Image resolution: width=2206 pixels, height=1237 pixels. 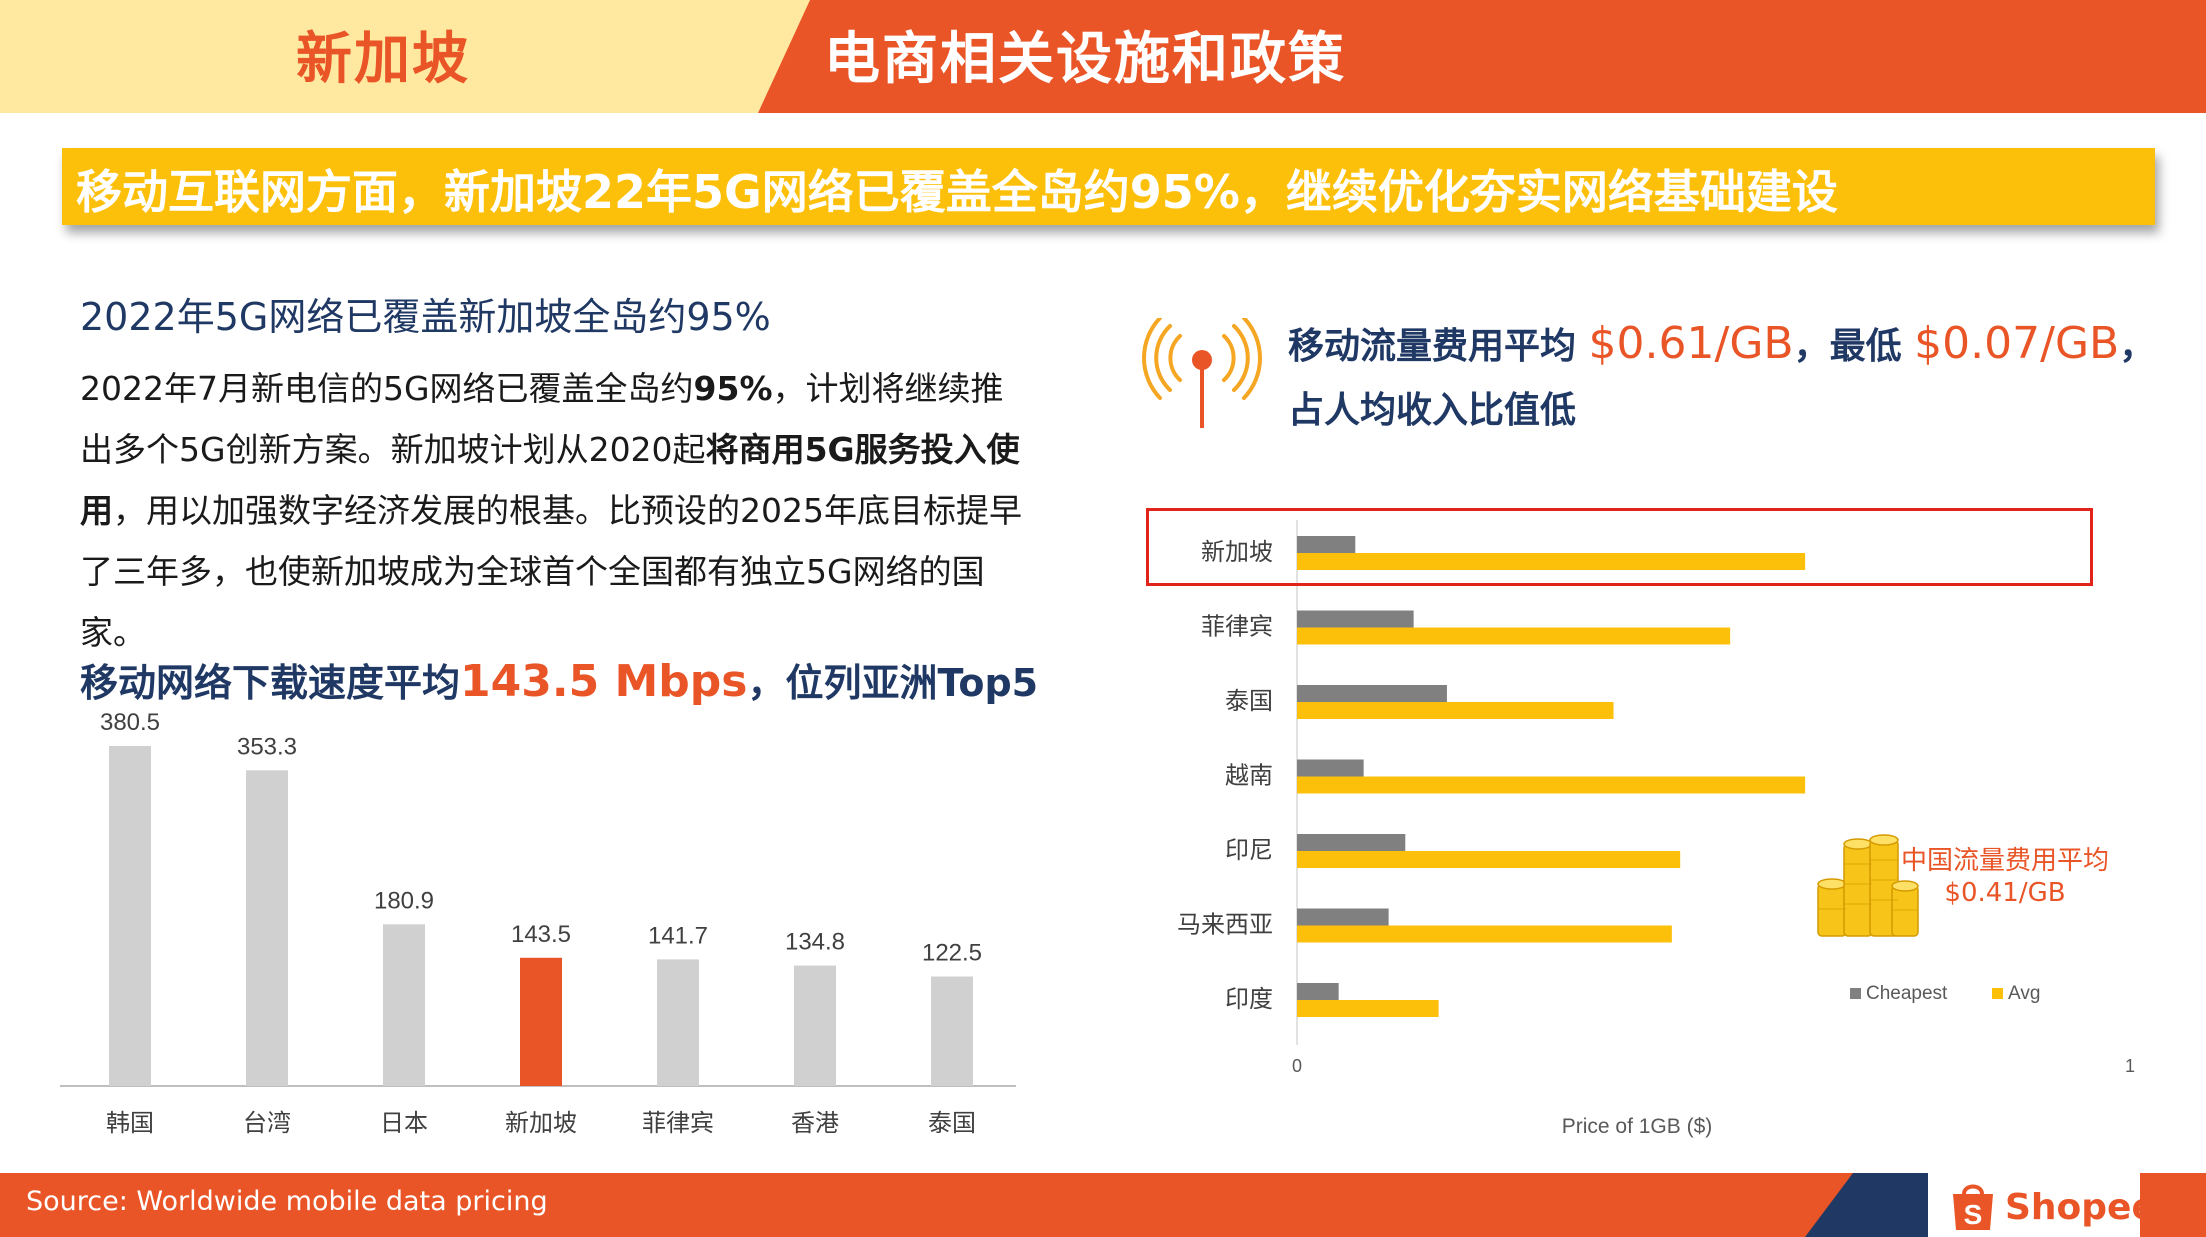 I want to click on singapore-highlight-box, so click(x=1619, y=547).